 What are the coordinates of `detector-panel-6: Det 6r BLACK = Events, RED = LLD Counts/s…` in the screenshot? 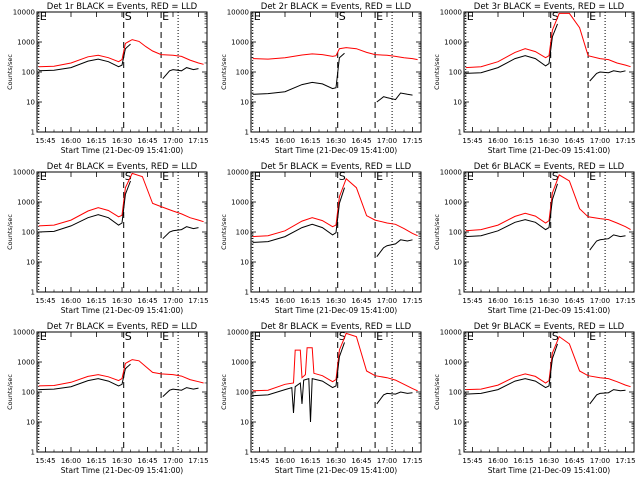 It's located at (534, 238).